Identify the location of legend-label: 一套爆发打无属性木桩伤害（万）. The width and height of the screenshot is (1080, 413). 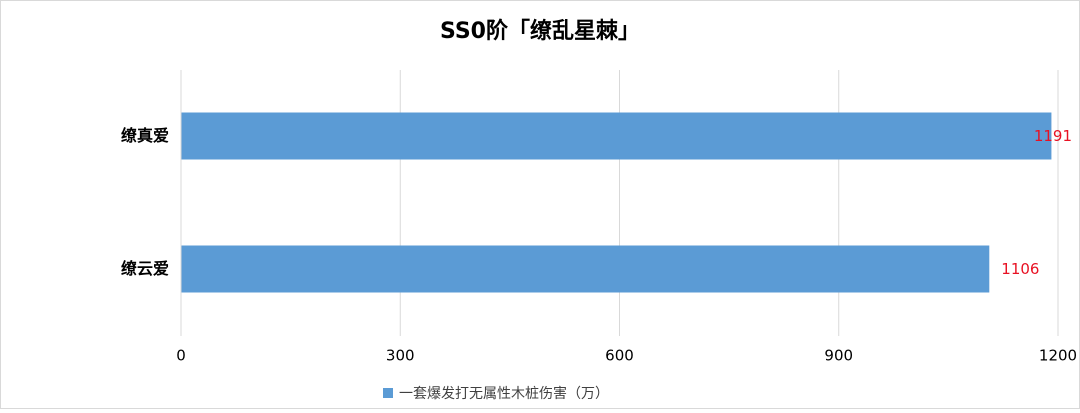
(504, 393).